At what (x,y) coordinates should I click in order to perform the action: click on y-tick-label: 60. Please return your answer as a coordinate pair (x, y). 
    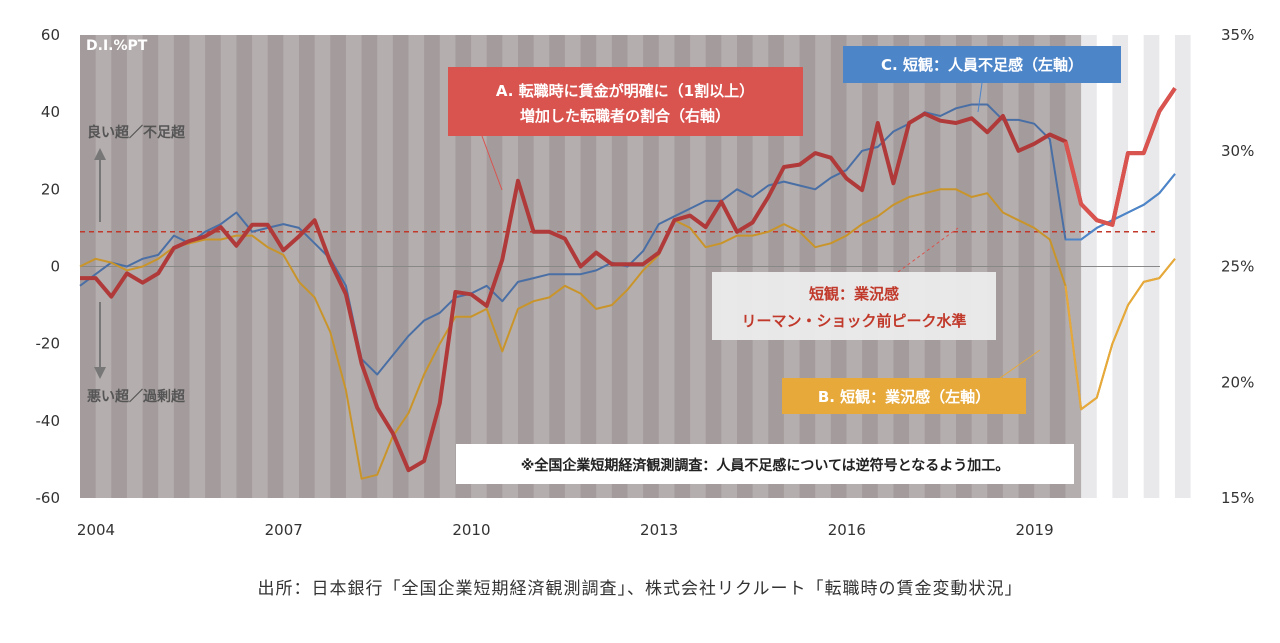
    Looking at the image, I should click on (50, 35).